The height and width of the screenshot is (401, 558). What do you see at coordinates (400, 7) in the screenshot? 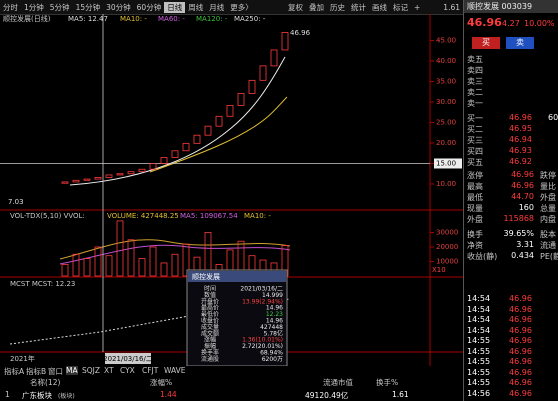
I see `tool-button: 标记` at bounding box center [400, 7].